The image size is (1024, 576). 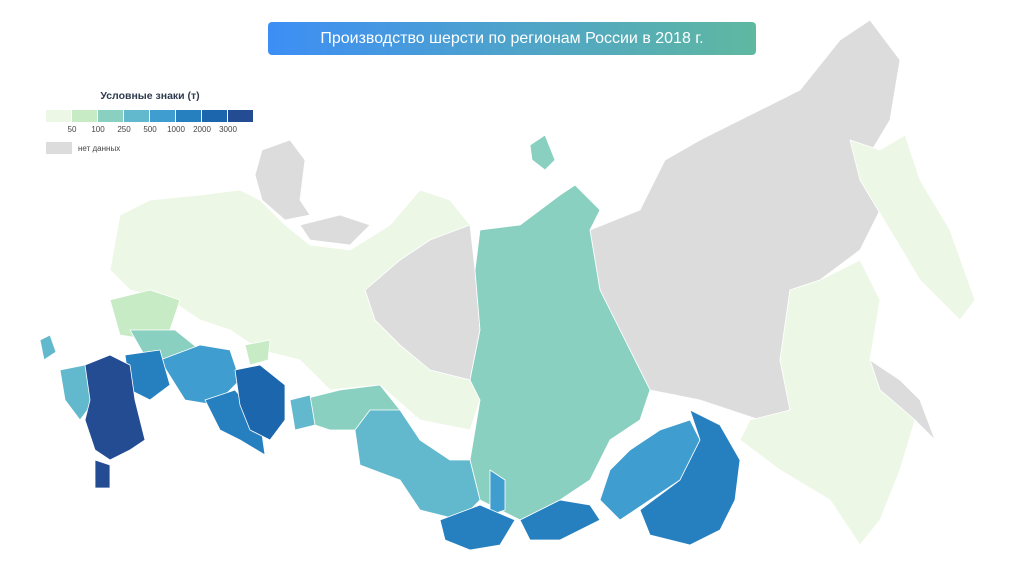 What do you see at coordinates (202, 129) in the screenshot?
I see `legend-label: 2000` at bounding box center [202, 129].